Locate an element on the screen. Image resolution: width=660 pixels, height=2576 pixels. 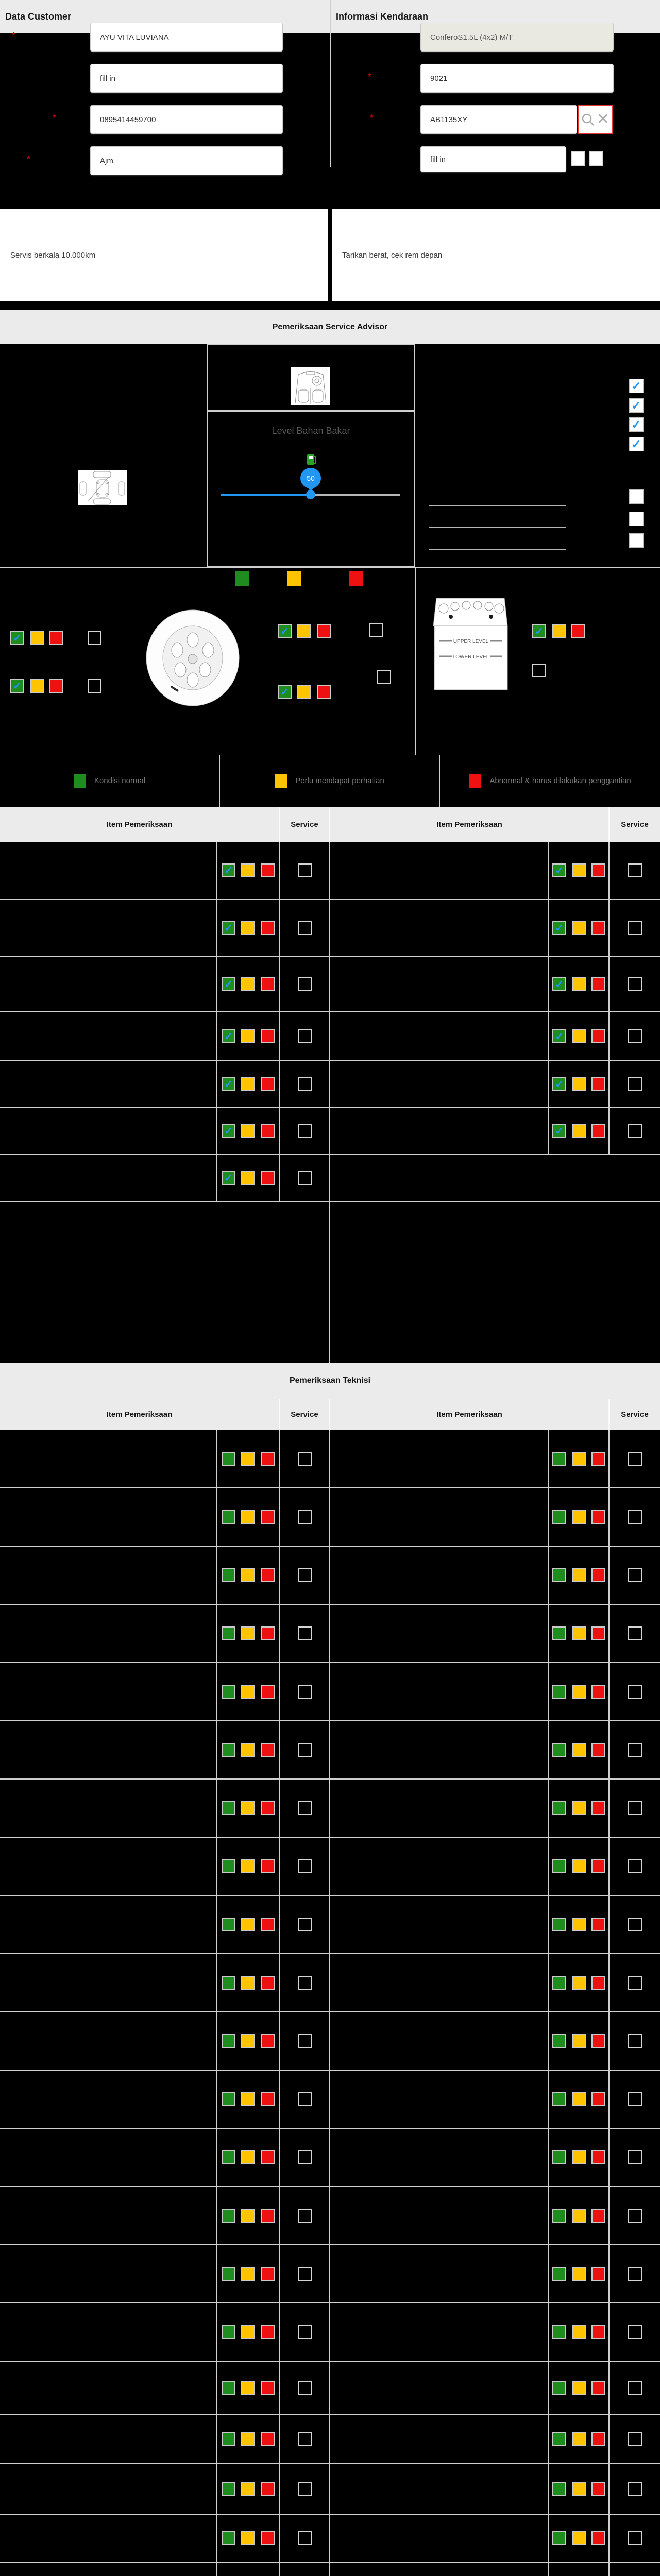
fuel-slider-handle is located at coordinates (310, 494).